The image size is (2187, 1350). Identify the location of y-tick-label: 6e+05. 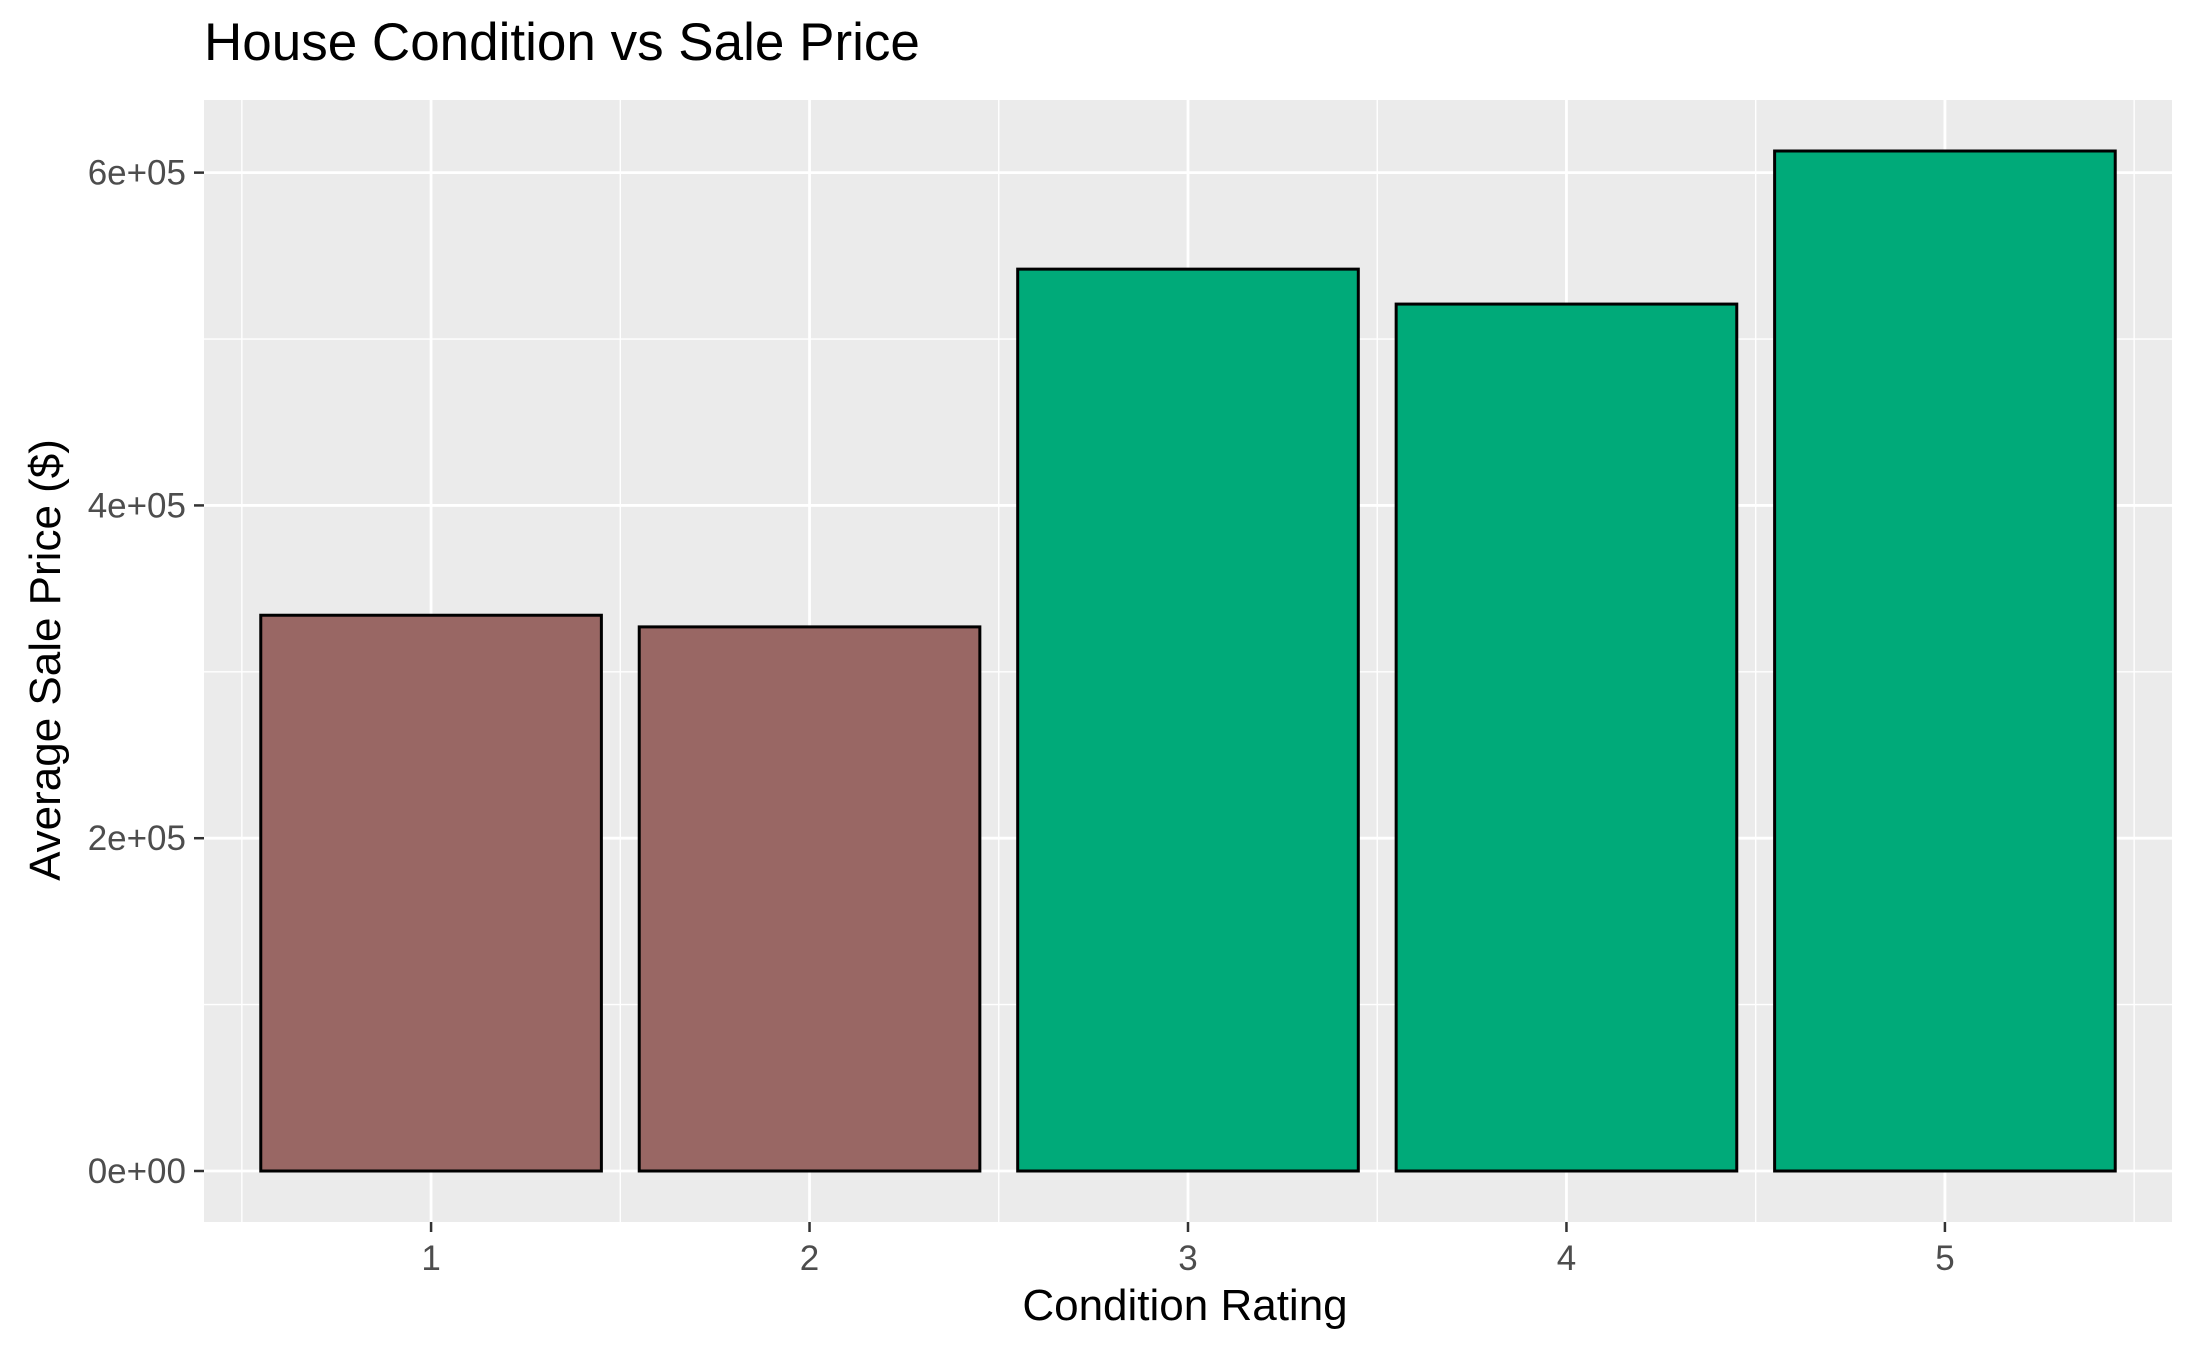
(137, 173).